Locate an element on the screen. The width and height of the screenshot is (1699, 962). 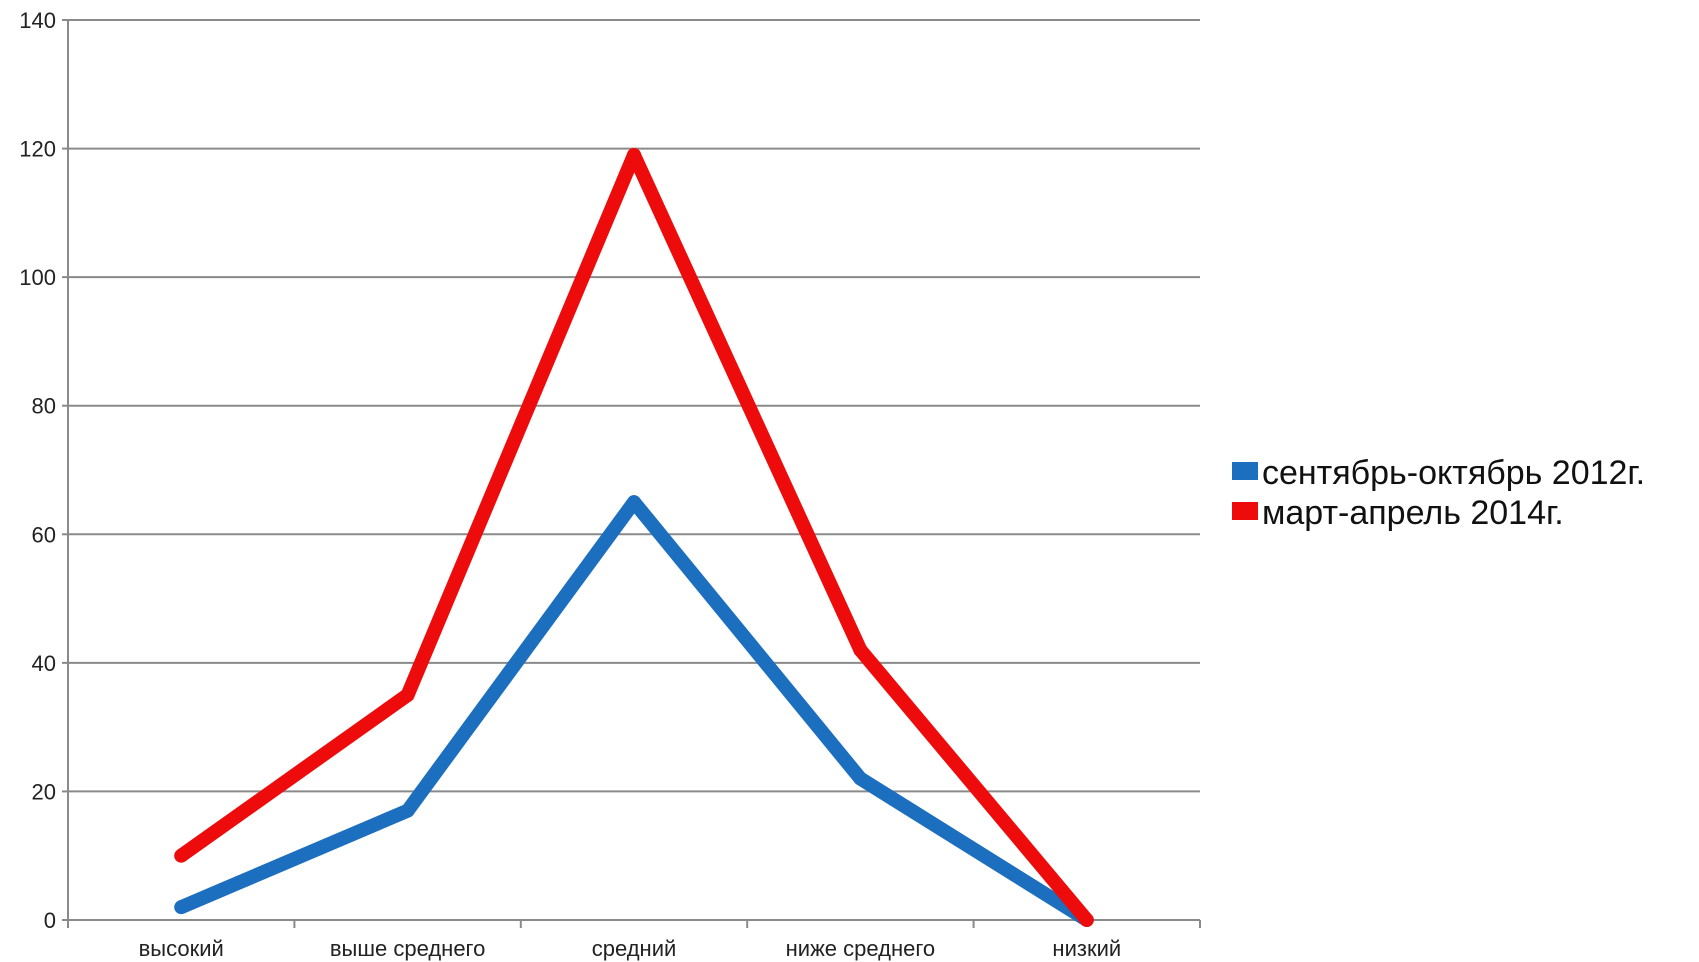
y-tick-label: 100 is located at coordinates (37, 277).